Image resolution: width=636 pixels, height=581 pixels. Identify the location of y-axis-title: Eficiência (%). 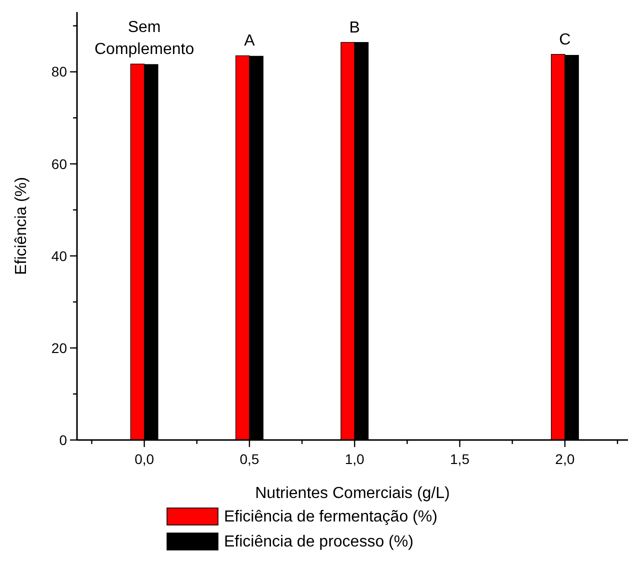
(21, 226).